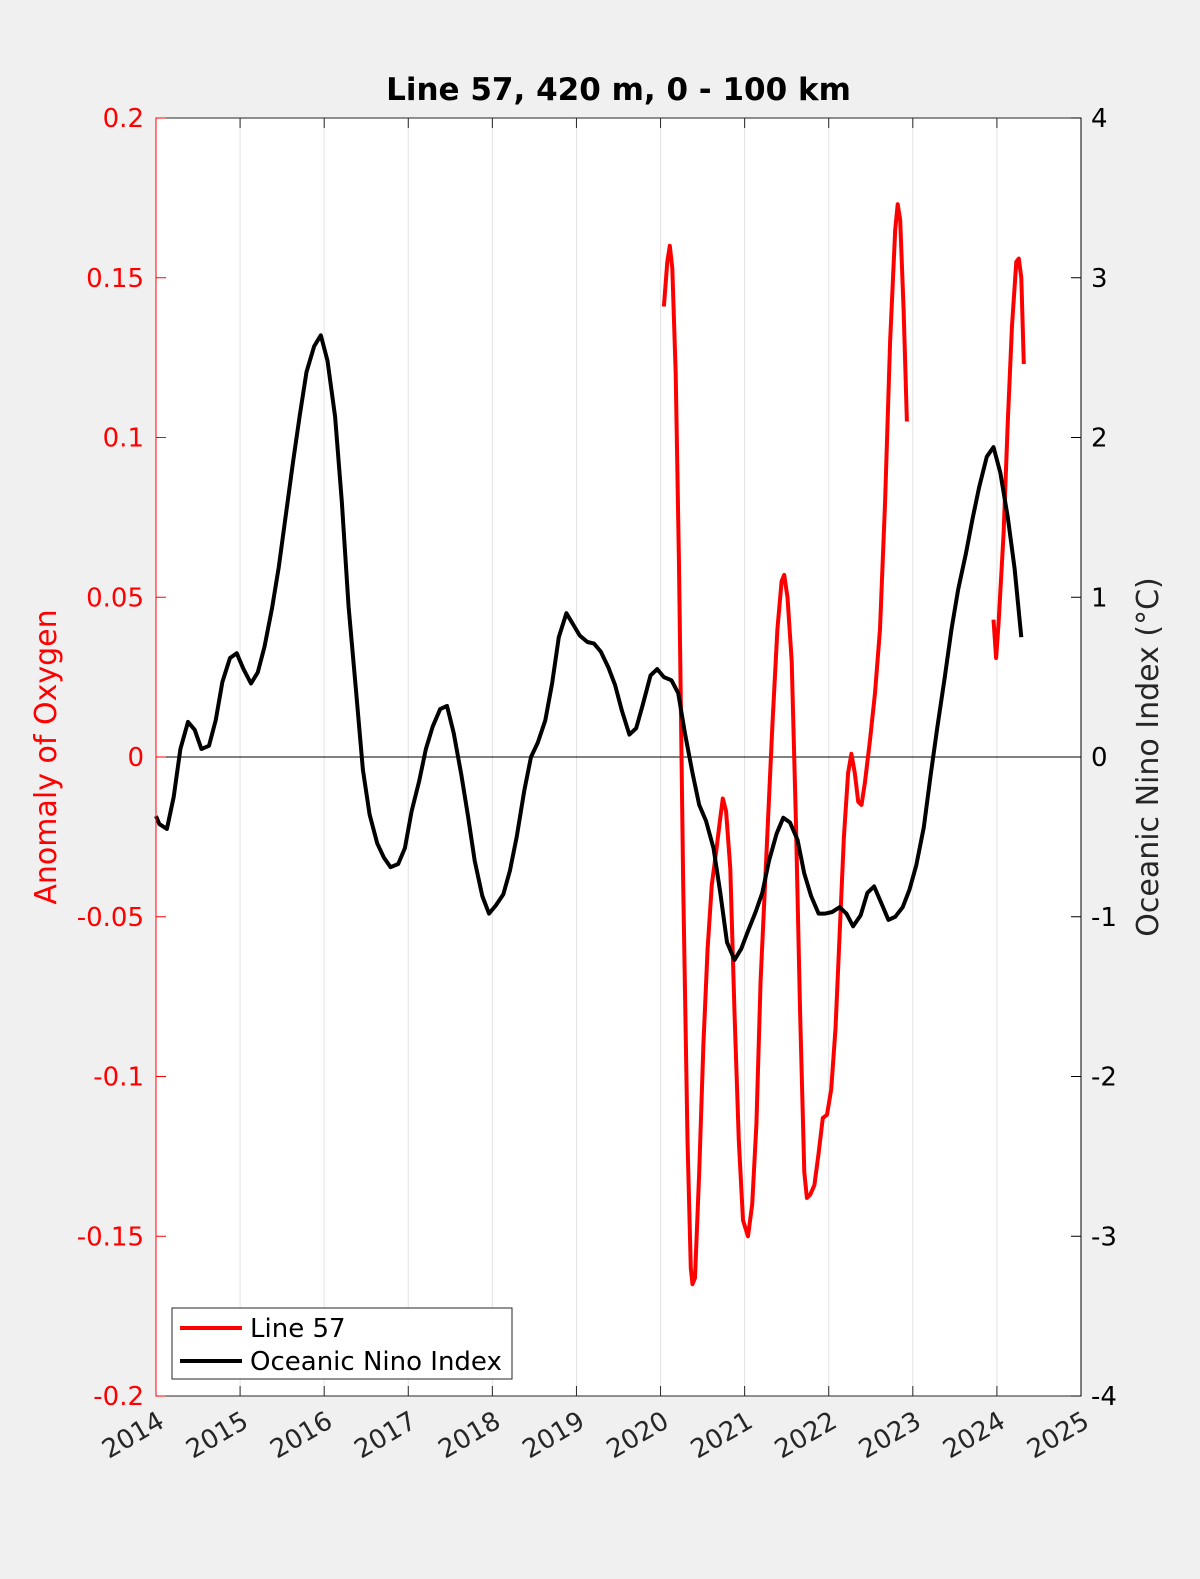 Image resolution: width=1200 pixels, height=1579 pixels. Describe the element at coordinates (135, 758) in the screenshot. I see `y-left-tick-label: 0` at that location.